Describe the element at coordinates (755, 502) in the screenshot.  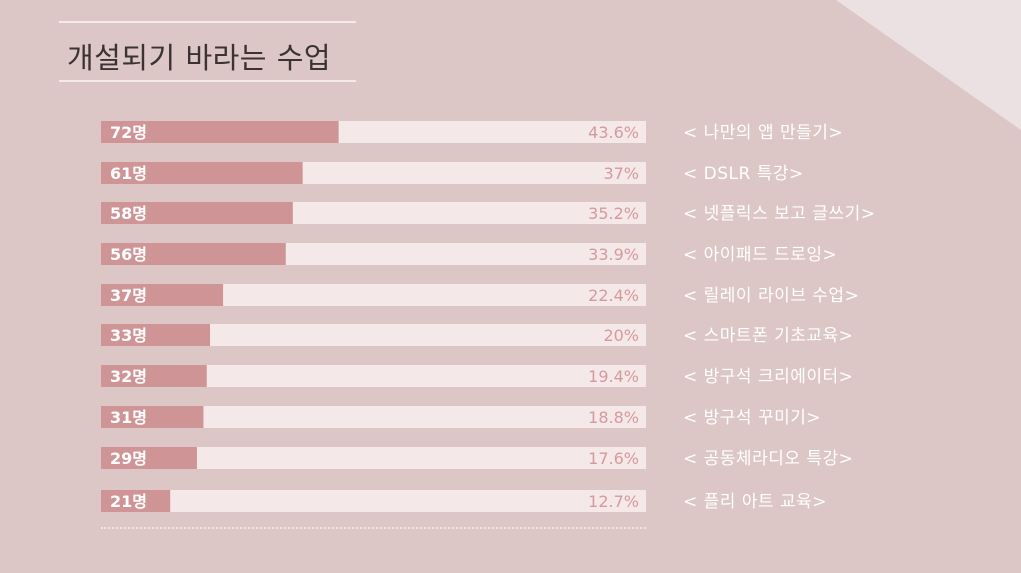
I see `category-label: < 플리 아트 교육>` at that location.